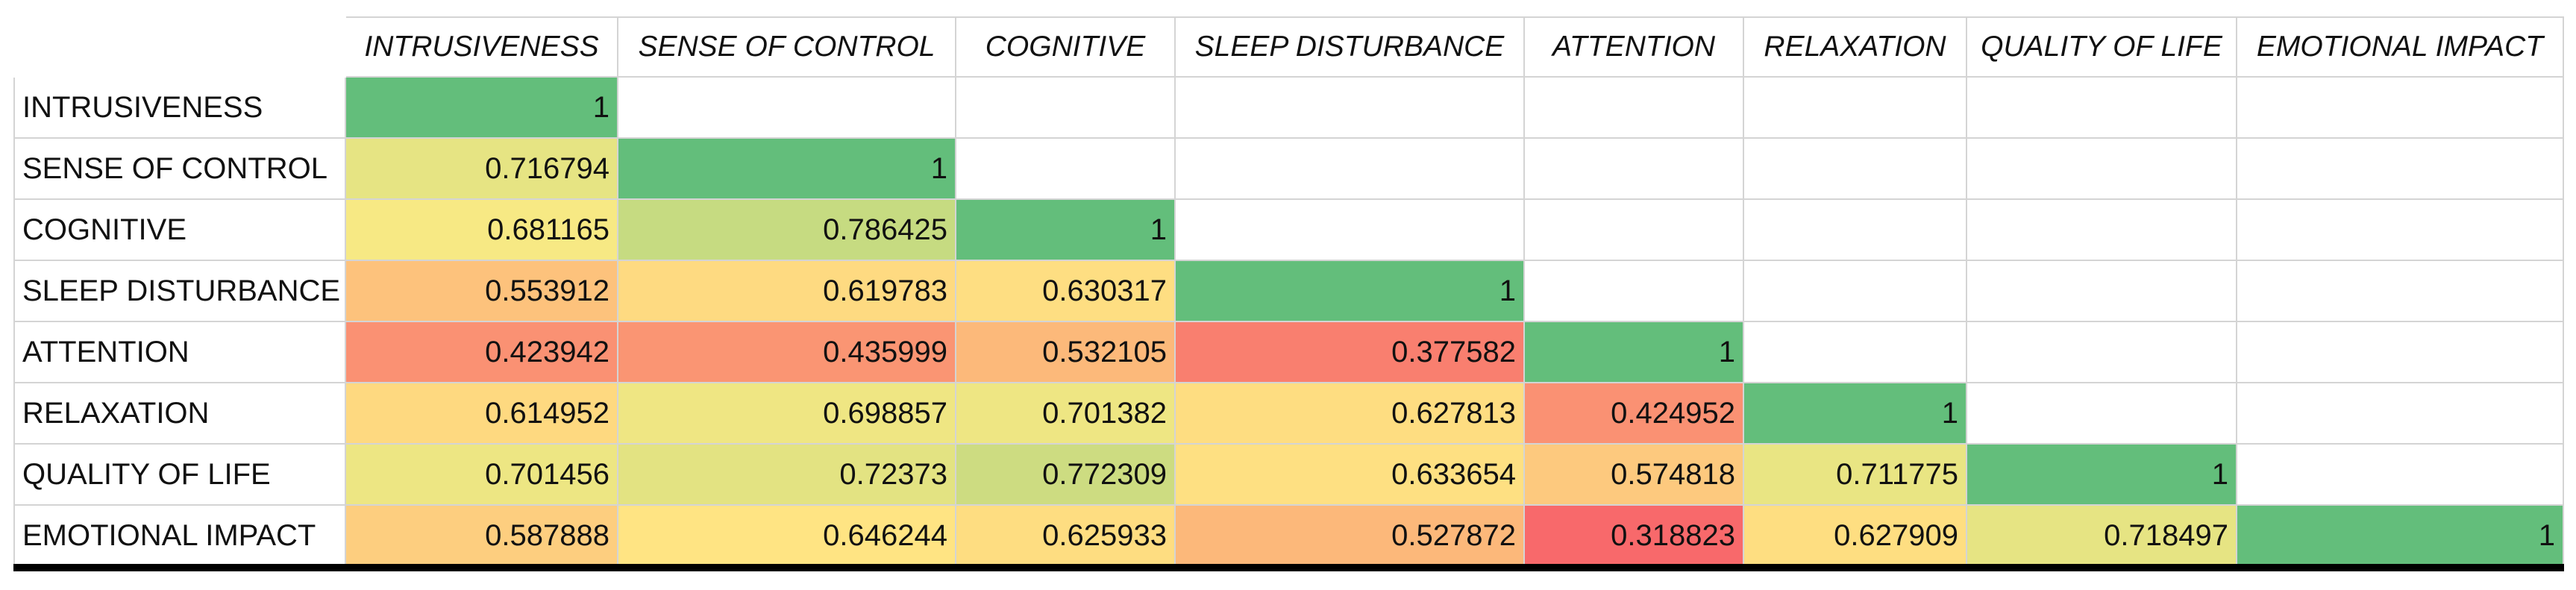  What do you see at coordinates (1066, 414) in the screenshot?
I see `correlation-cell: 0.701382` at bounding box center [1066, 414].